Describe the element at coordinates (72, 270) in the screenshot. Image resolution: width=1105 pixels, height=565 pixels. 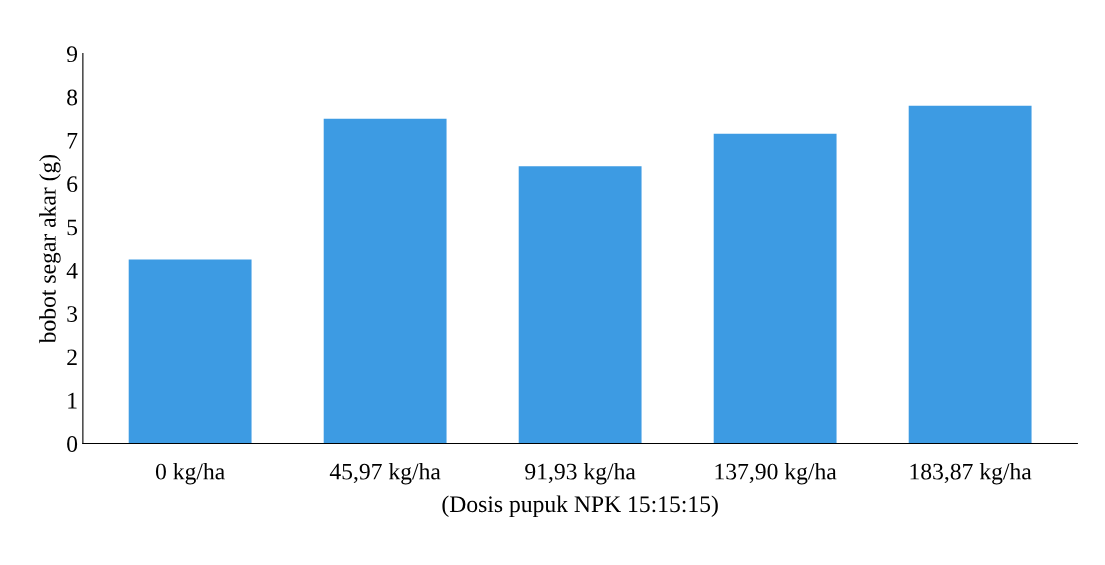
I see `y-tick-label: 4` at that location.